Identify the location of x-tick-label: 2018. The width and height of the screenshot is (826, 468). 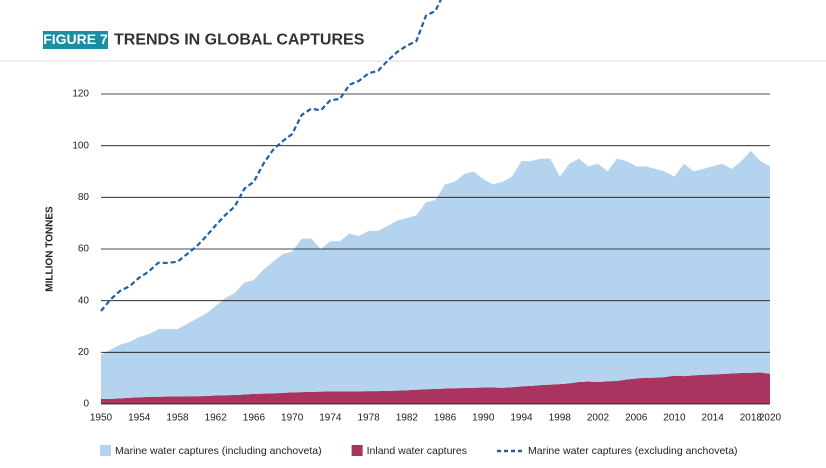
(751, 418).